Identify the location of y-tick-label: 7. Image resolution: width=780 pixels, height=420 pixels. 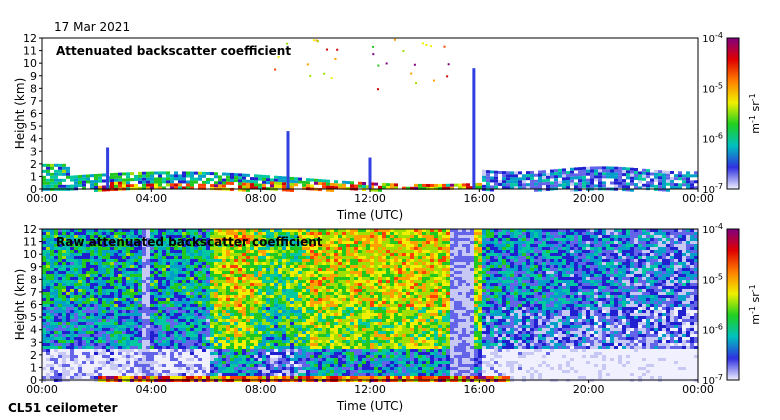
(33, 101).